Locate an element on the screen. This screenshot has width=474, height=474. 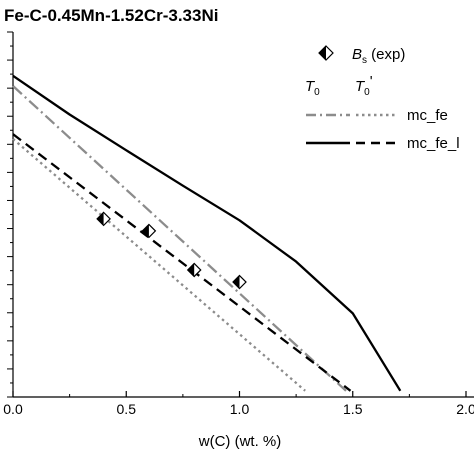
legend: Bs (exp) T0 T0' mc_fe mc_fe_l is located at coordinates (382, 98).